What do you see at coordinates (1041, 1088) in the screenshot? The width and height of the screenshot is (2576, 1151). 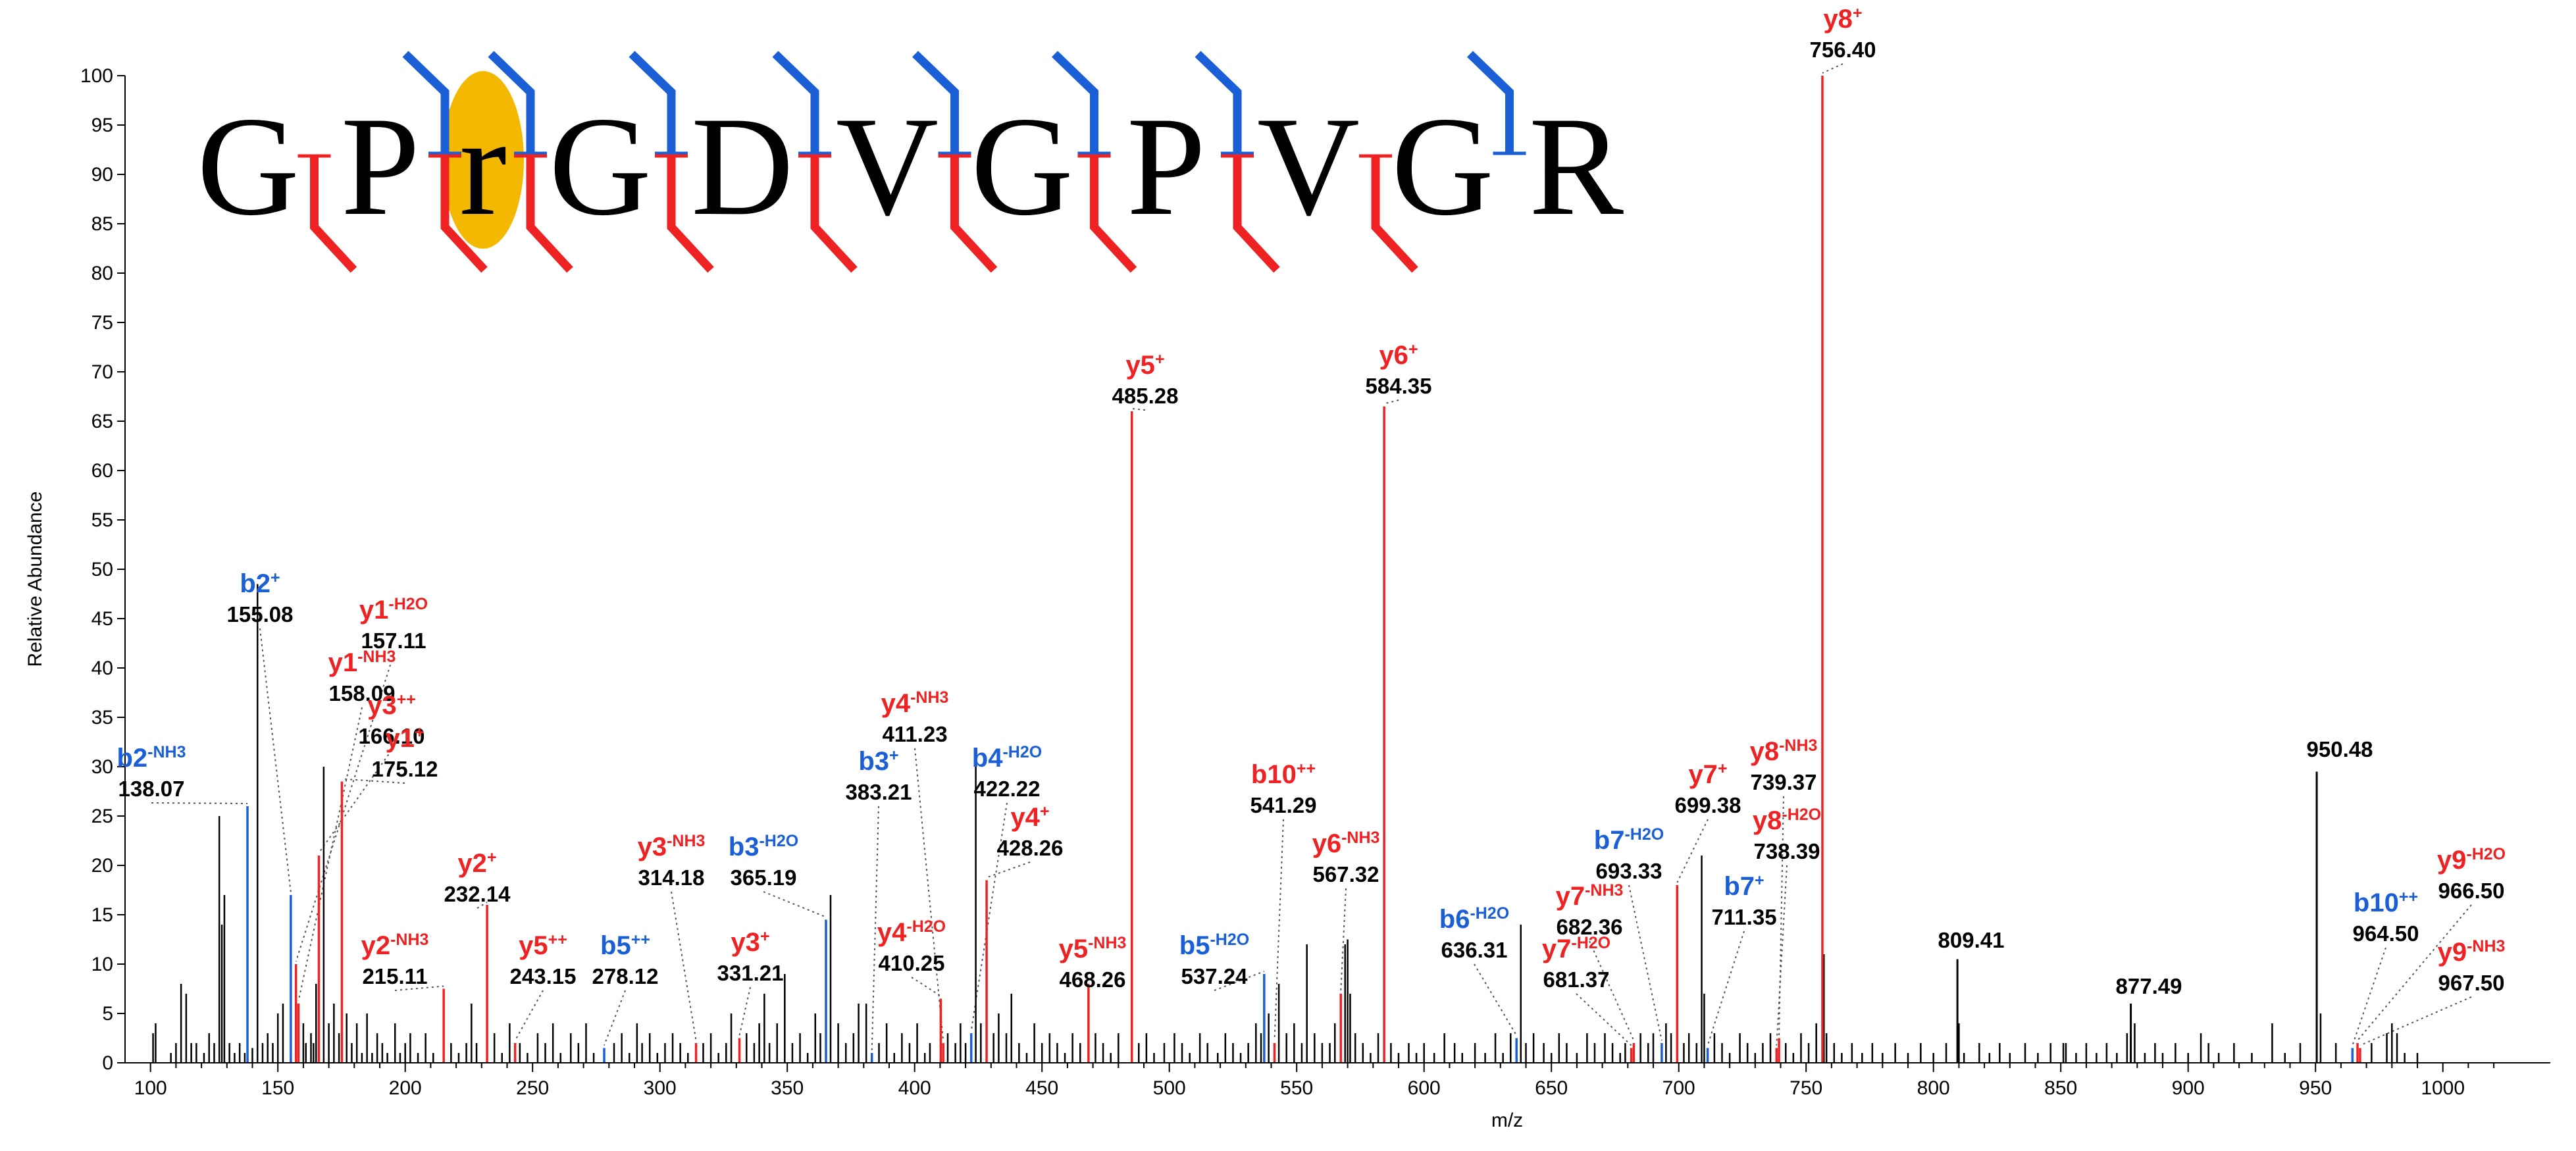 I see `x-tick-label: 450` at bounding box center [1041, 1088].